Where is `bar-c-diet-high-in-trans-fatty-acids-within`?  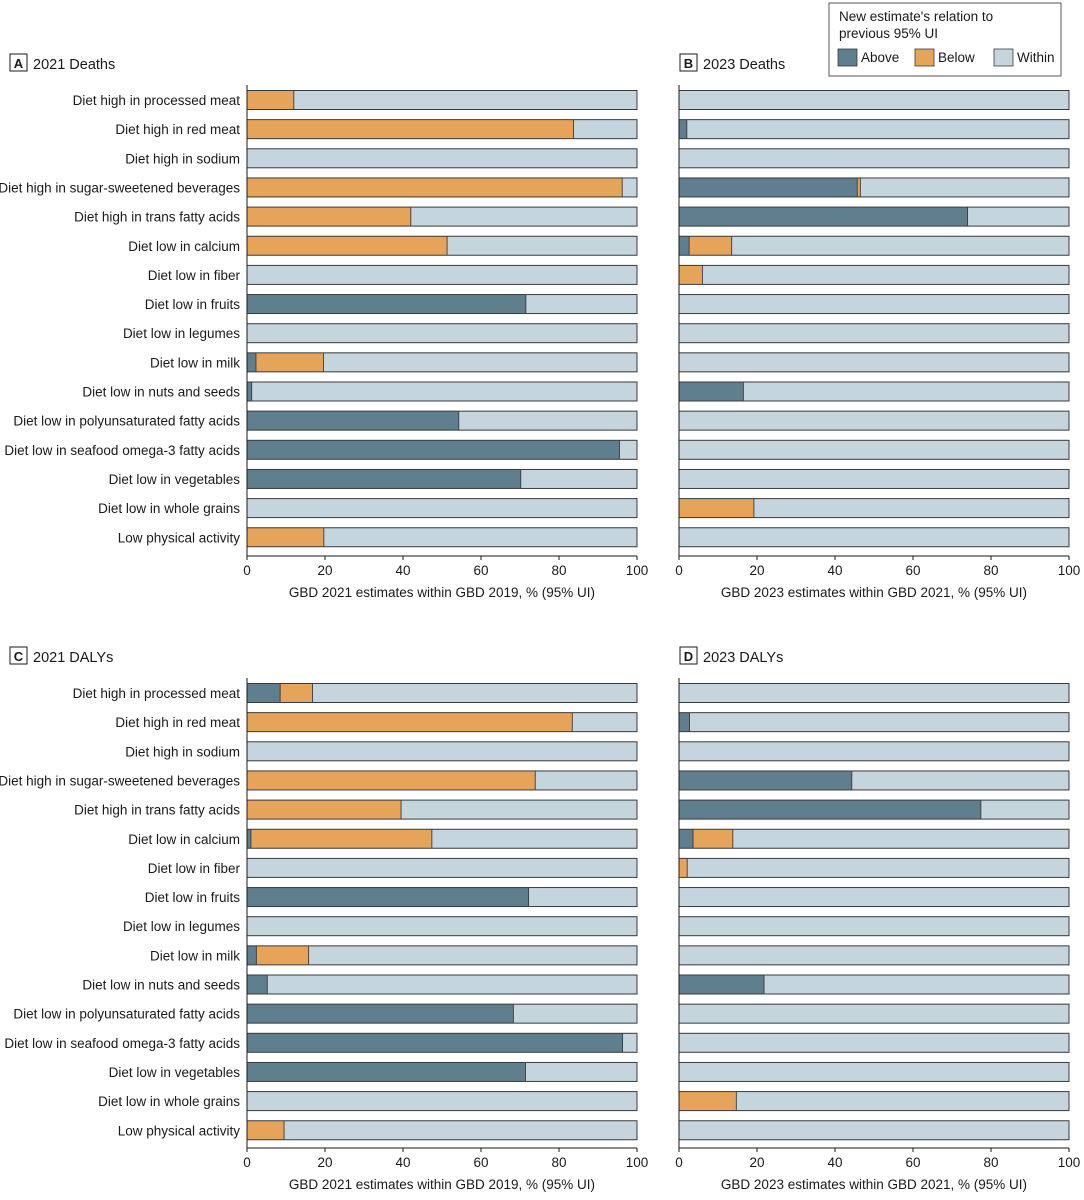
bar-c-diet-high-in-trans-fatty-acids-within is located at coordinates (519, 810).